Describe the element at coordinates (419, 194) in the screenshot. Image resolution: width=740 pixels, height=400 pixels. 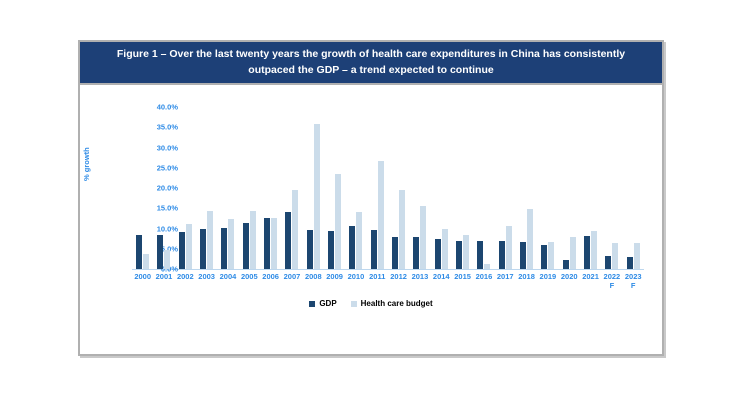
I see `bar-group-2013: 2013` at that location.